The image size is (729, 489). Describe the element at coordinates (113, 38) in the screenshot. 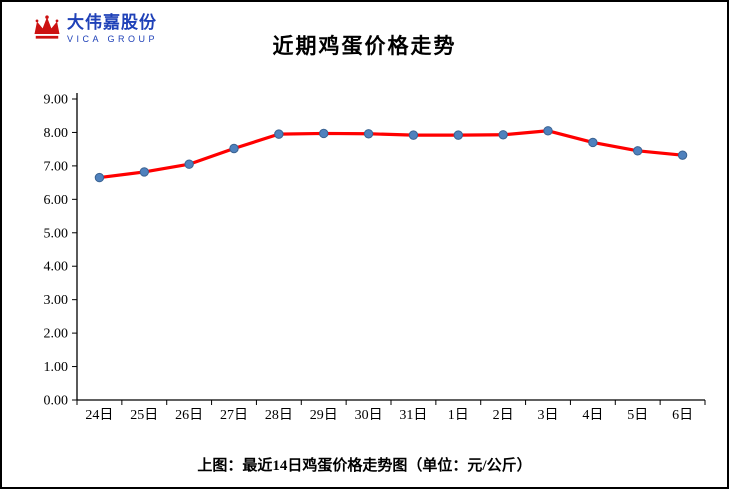

I see `company-name-en: VICA GROUP` at that location.